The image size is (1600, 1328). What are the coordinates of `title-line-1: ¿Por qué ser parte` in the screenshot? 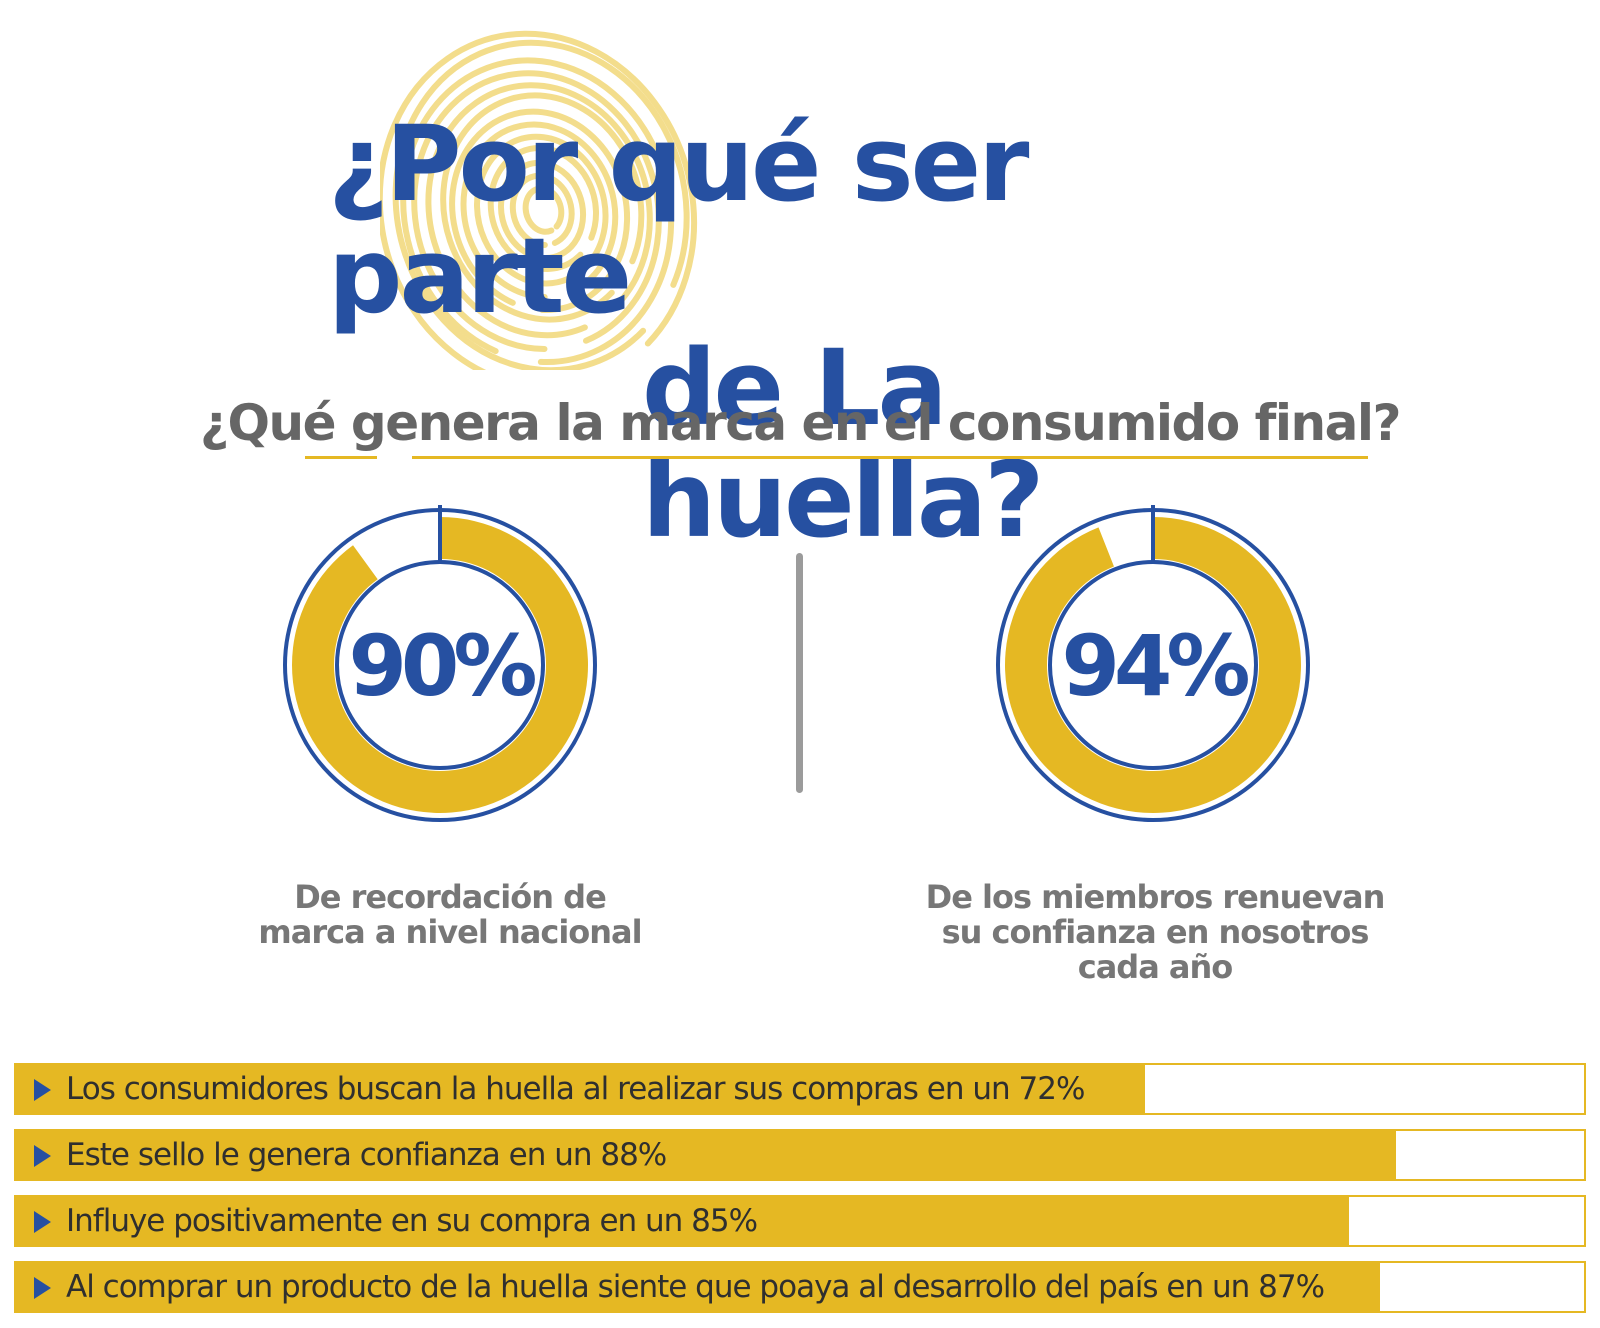 It's located at (678, 220).